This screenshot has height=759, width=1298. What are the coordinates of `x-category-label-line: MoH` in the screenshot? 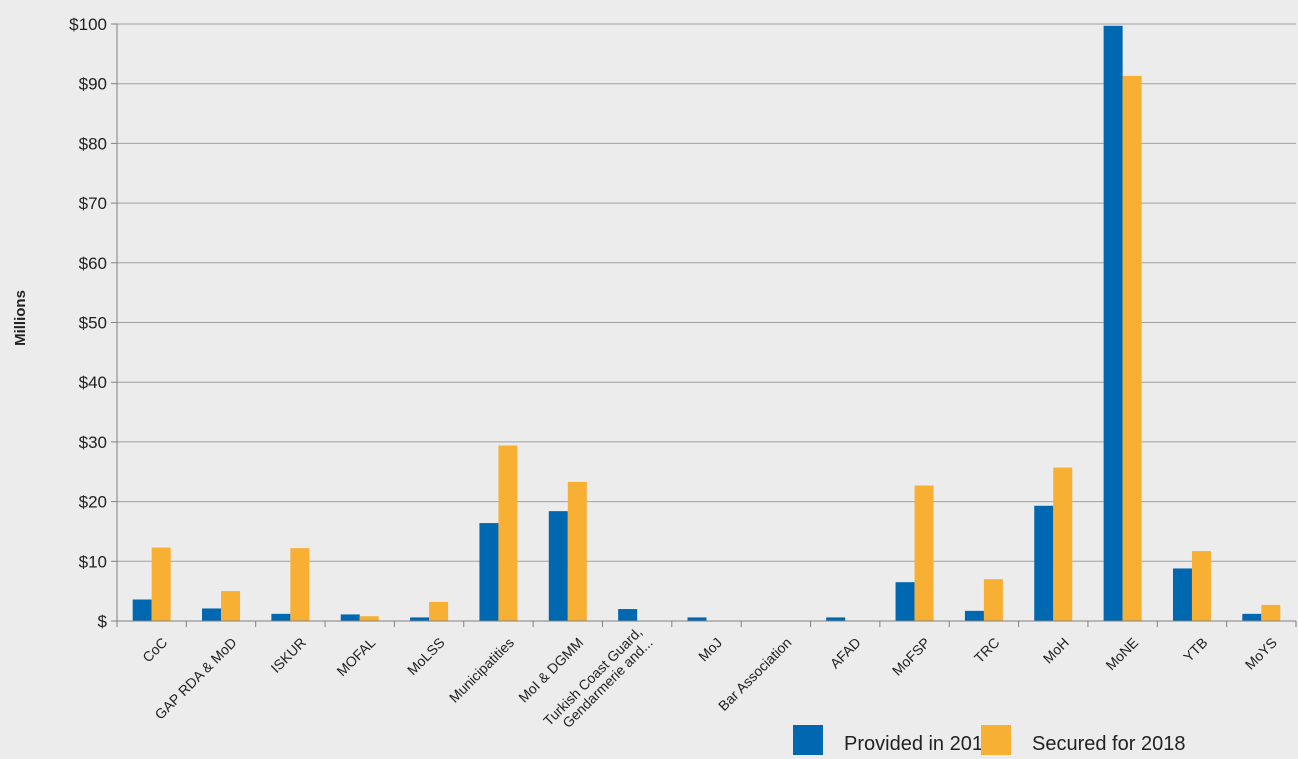 It's located at (1056, 650).